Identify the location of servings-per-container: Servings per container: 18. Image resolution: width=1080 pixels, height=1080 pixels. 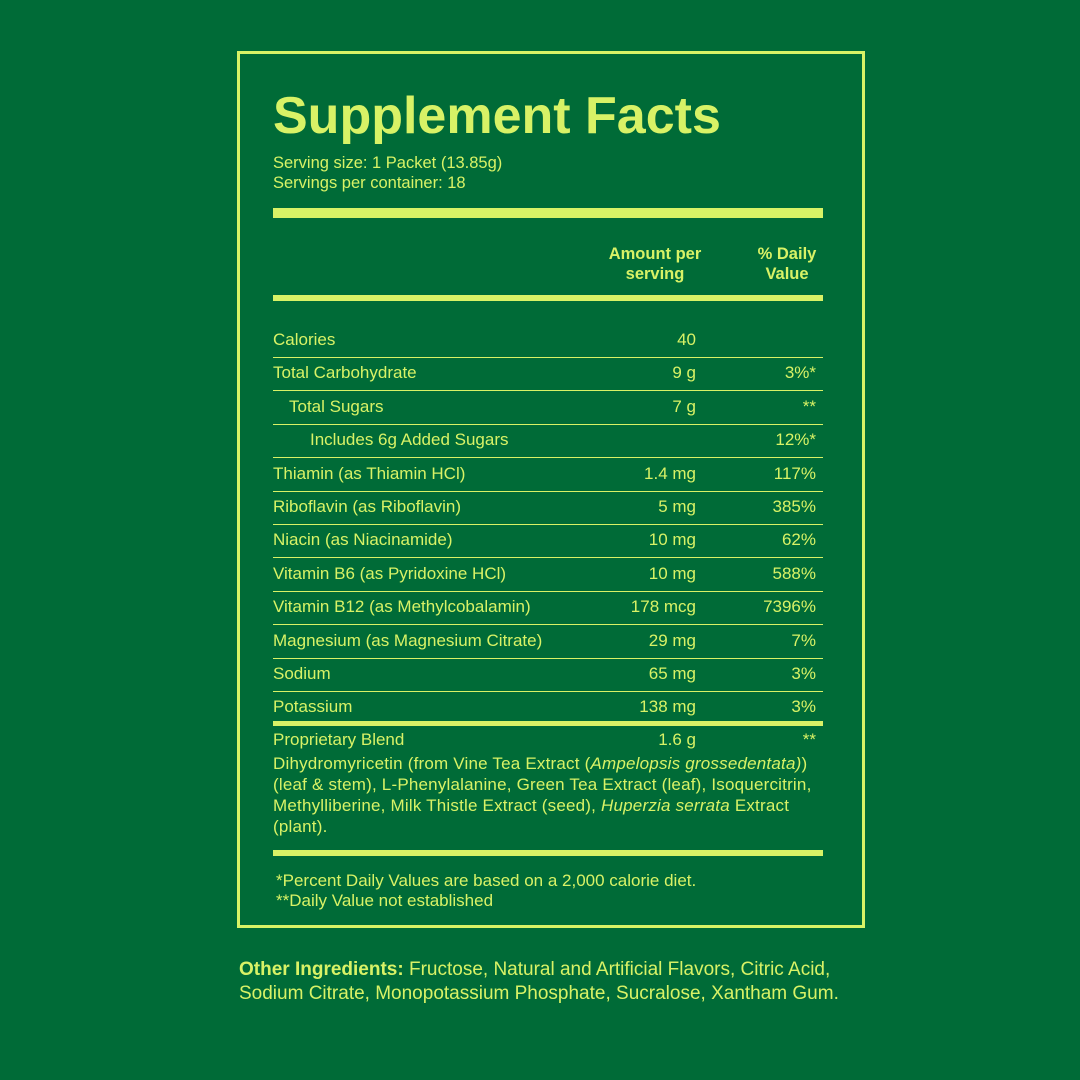
(369, 183).